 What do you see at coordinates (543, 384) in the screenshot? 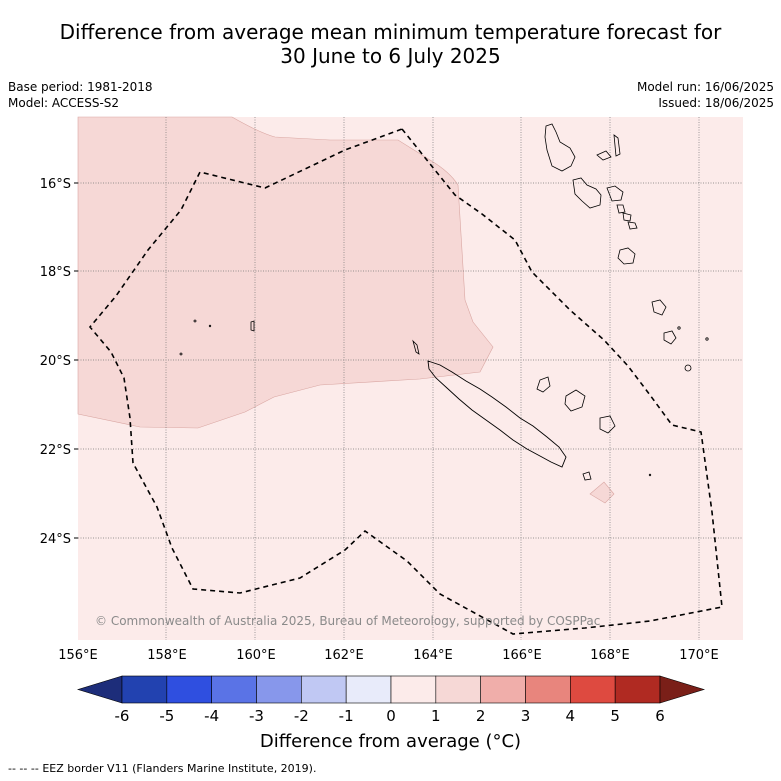
I see `ouvea-island` at bounding box center [543, 384].